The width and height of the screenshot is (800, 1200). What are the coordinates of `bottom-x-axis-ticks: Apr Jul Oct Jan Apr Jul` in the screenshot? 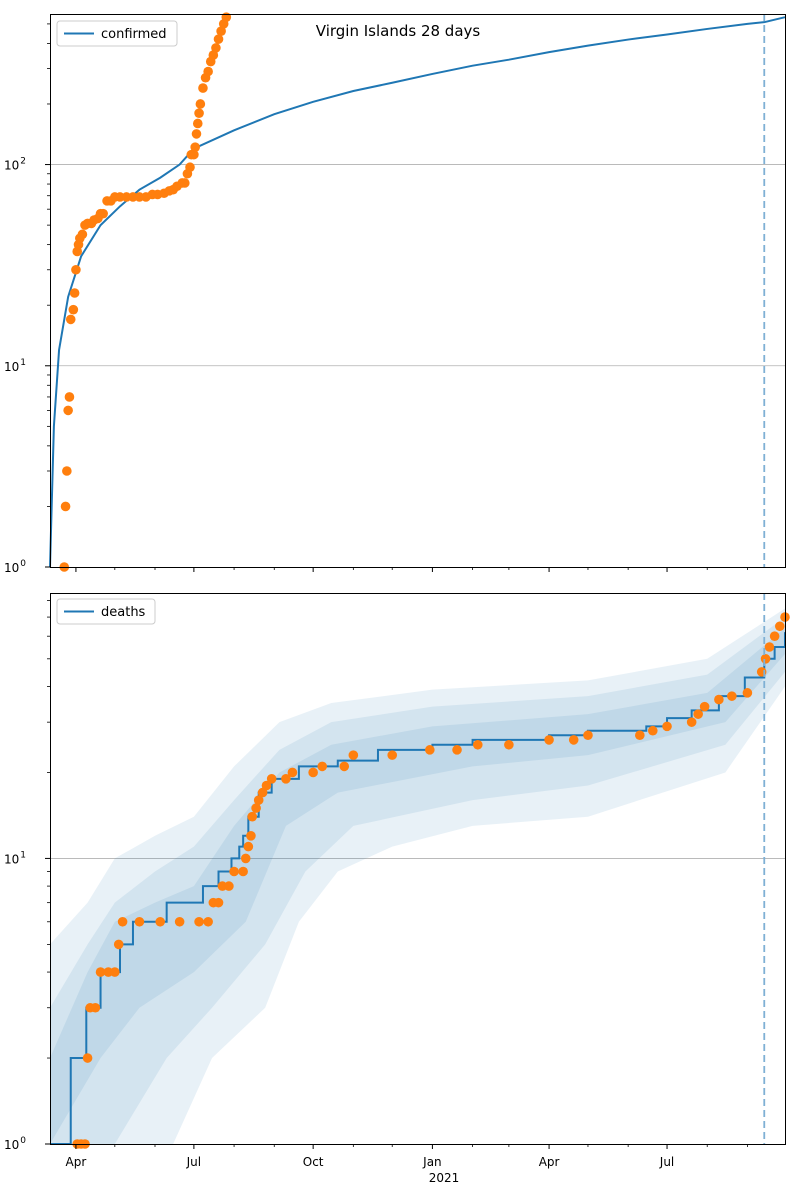 It's located at (407, 1156).